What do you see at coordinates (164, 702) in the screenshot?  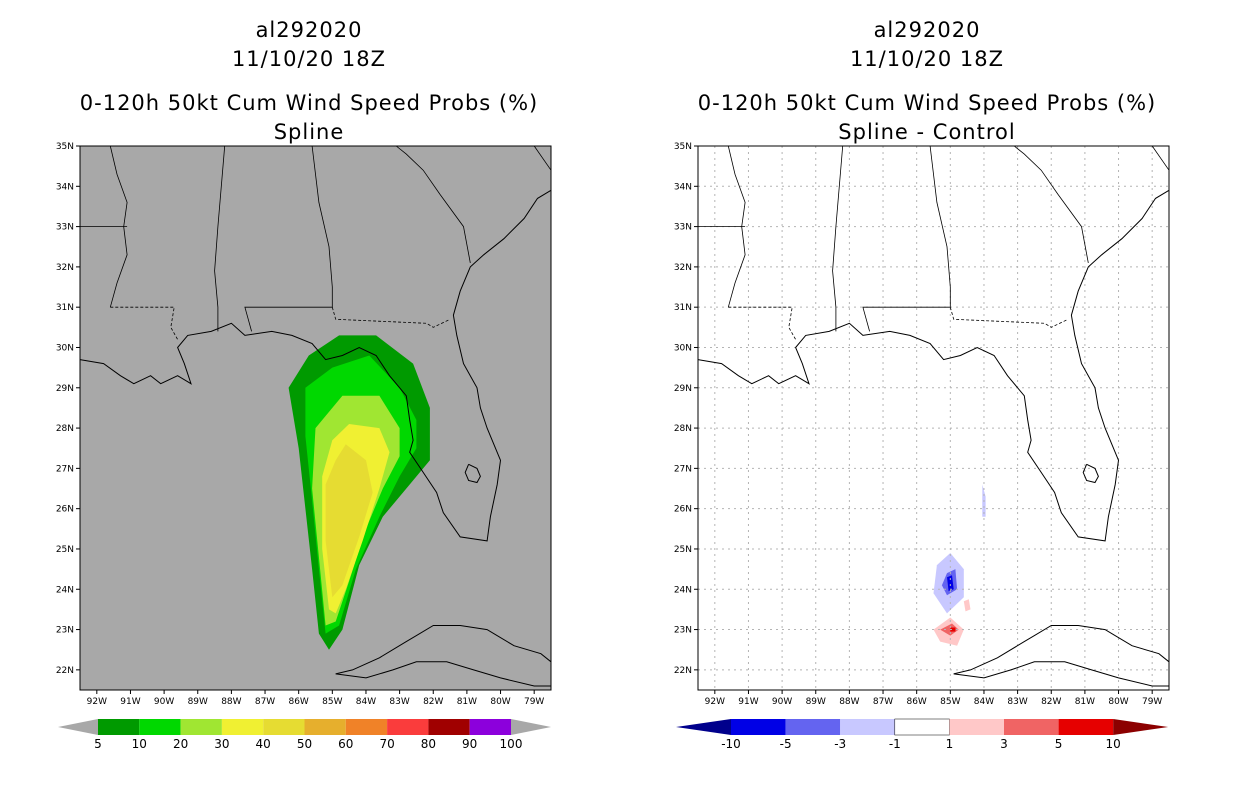 I see `left-lon-label: 90W` at bounding box center [164, 702].